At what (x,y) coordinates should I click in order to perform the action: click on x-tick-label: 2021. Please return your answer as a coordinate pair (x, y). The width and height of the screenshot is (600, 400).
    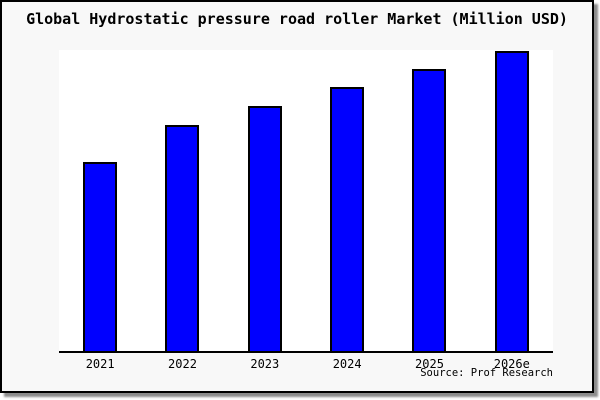
    Looking at the image, I should click on (100, 364).